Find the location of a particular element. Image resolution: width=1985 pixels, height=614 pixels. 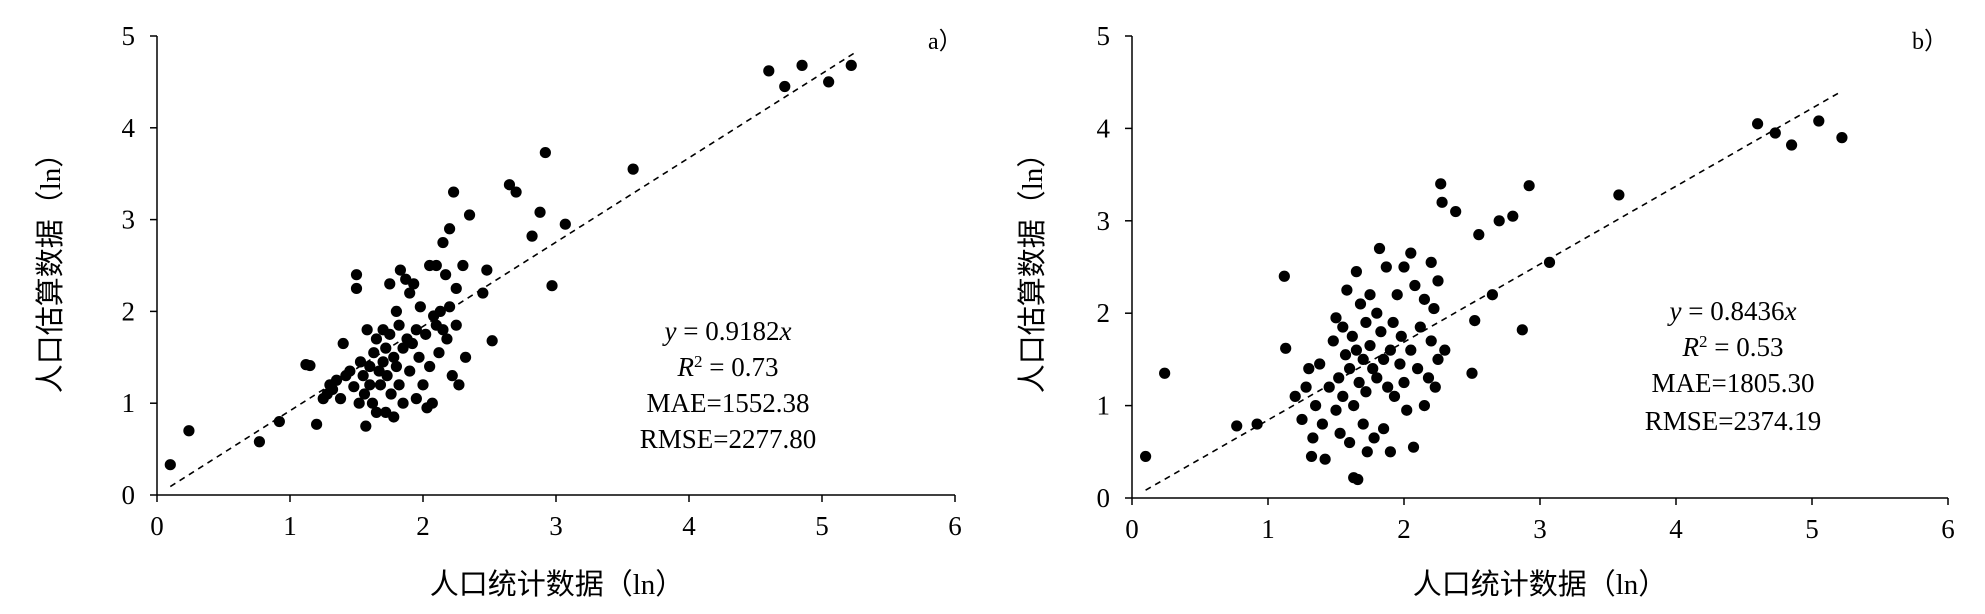

y-tick-label: 4 is located at coordinates (1104, 128).